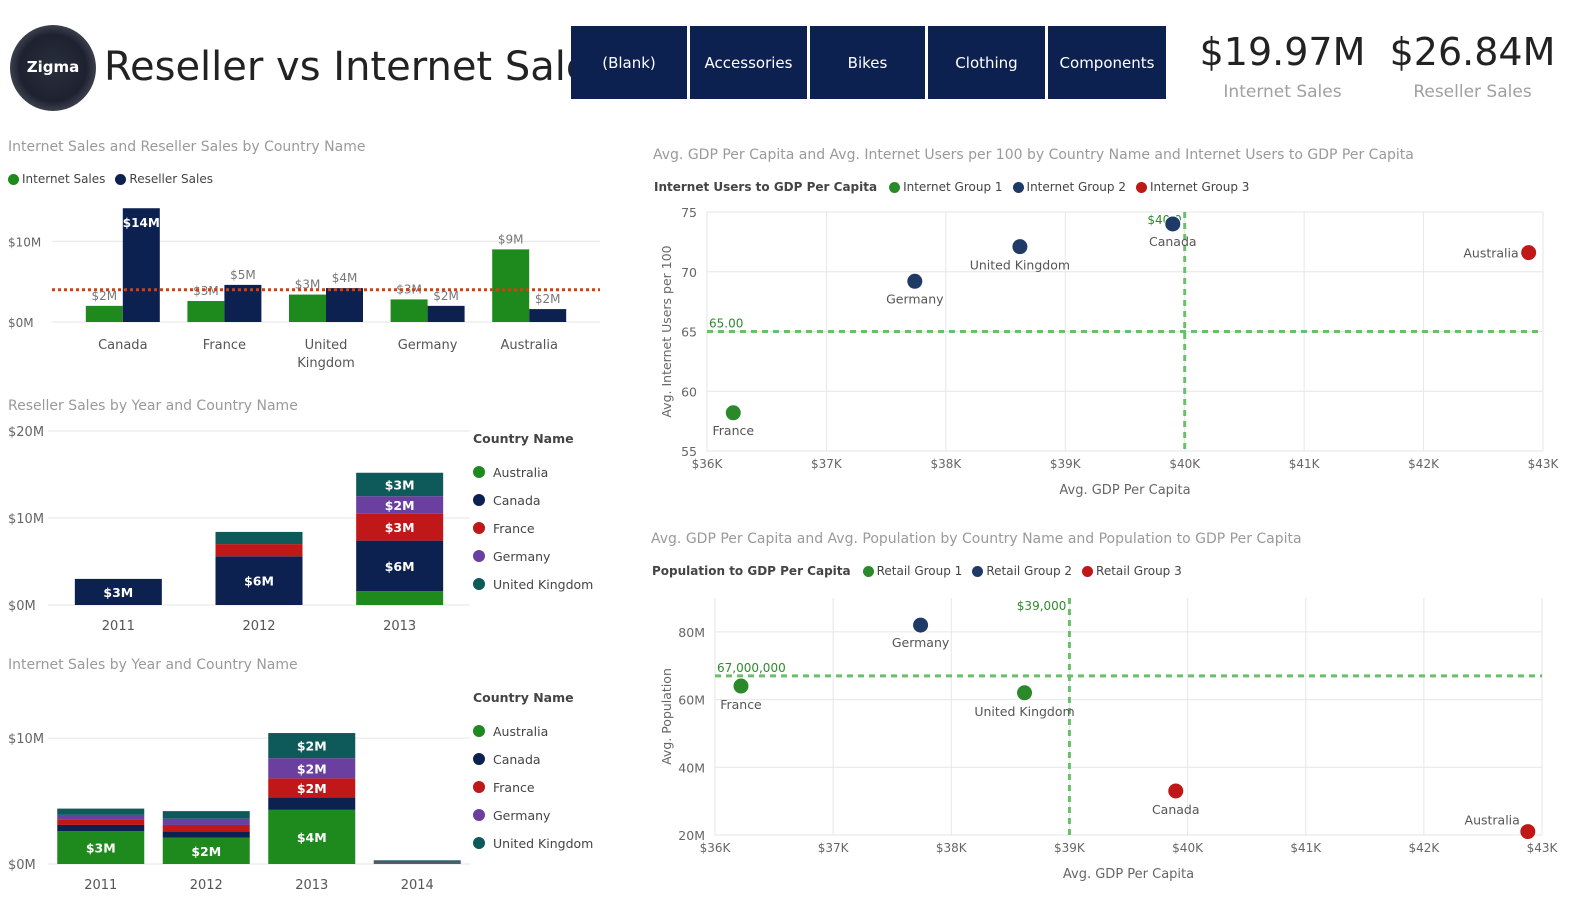 This screenshot has height=909, width=1586. Describe the element at coordinates (1107, 62) in the screenshot. I see `slicer-components: Components` at that location.